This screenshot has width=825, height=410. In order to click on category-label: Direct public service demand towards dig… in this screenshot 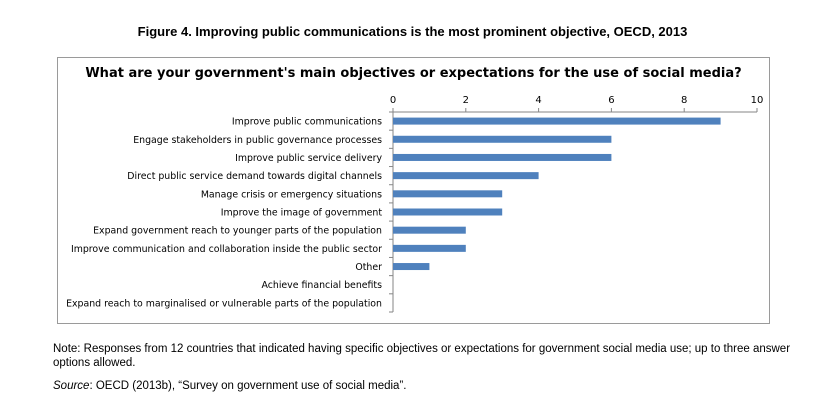, I will do `click(254, 176)`.